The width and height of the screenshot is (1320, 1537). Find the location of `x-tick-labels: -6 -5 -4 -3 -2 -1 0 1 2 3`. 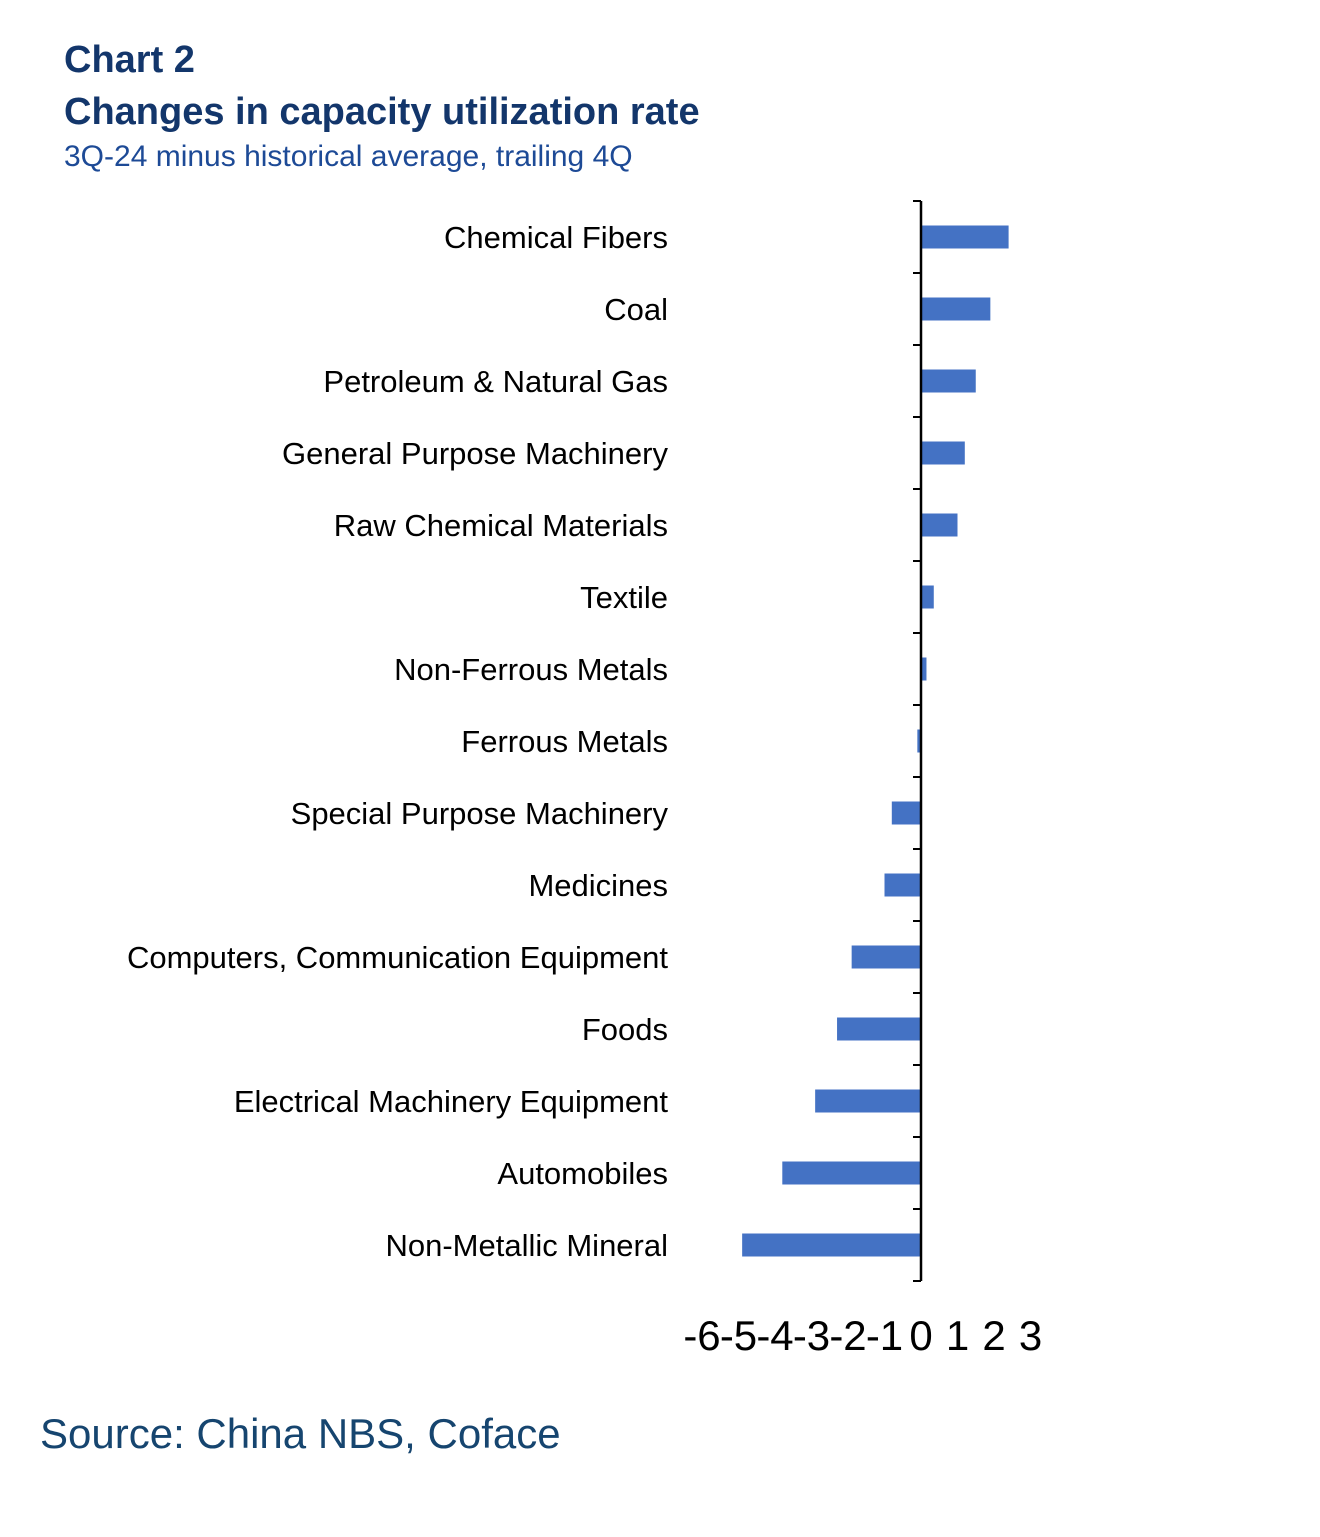

x-tick-labels: -6 -5 -4 -3 -2 -1 0 1 2 3 is located at coordinates (862, 1335).